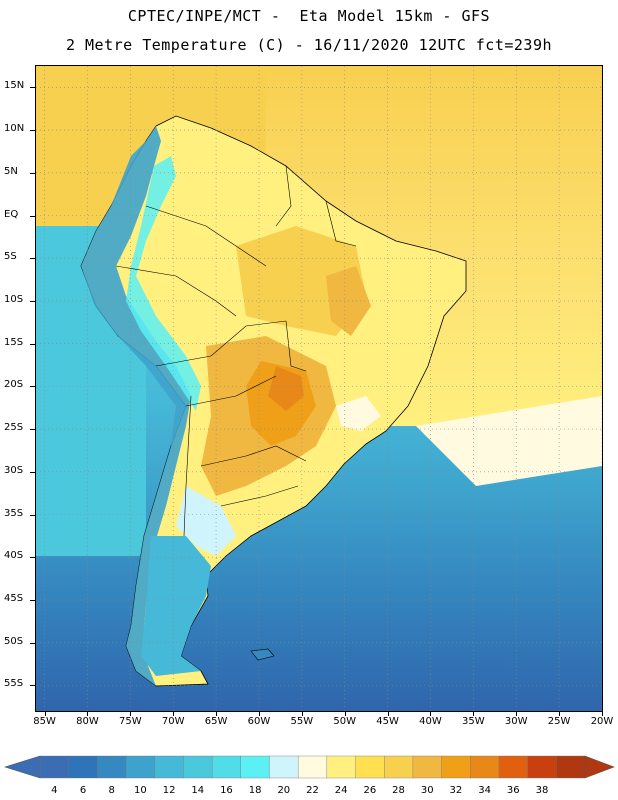 This screenshot has width=618, height=800. Describe the element at coordinates (599, 767) in the screenshot. I see `colorbar-over-arrow` at that location.